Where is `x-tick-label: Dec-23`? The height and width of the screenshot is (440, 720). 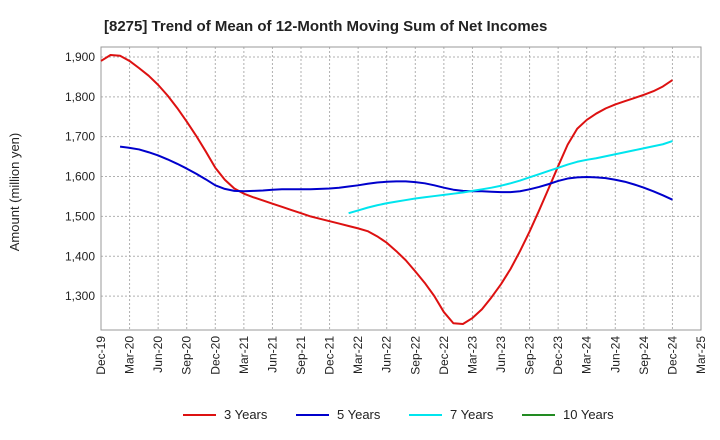 x-tick-label: Dec-23 is located at coordinates (558, 355).